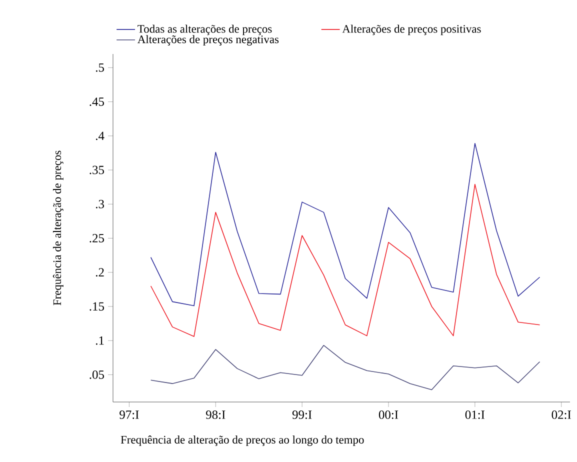 The width and height of the screenshot is (577, 462). Describe the element at coordinates (100, 204) in the screenshot. I see `y-tick-label: .3` at that location.